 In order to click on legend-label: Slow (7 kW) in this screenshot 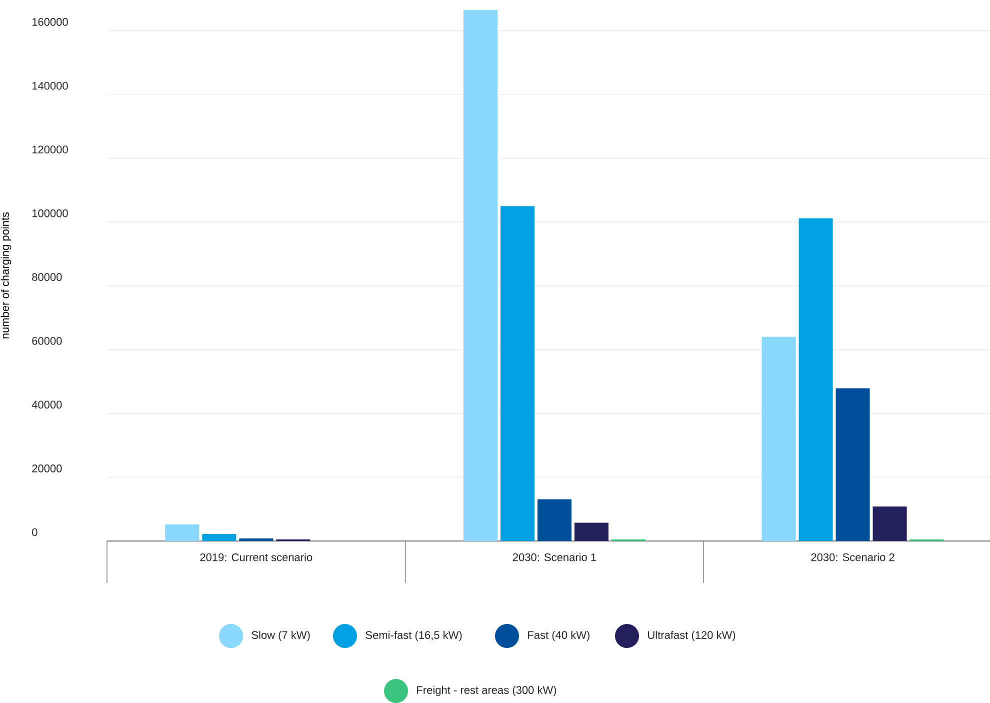, I will do `click(281, 636)`.